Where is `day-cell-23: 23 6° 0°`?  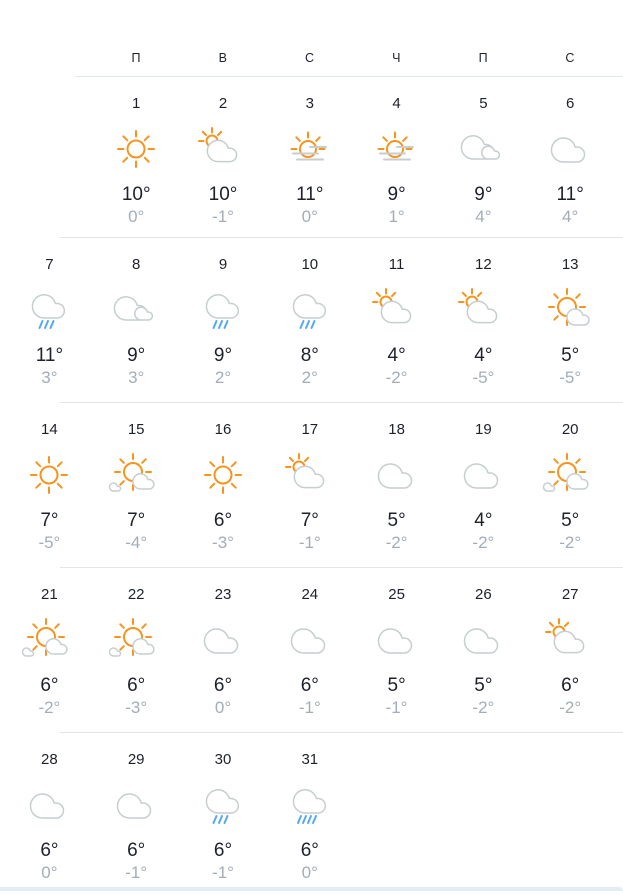
day-cell-23: 23 6° 0° is located at coordinates (223, 650).